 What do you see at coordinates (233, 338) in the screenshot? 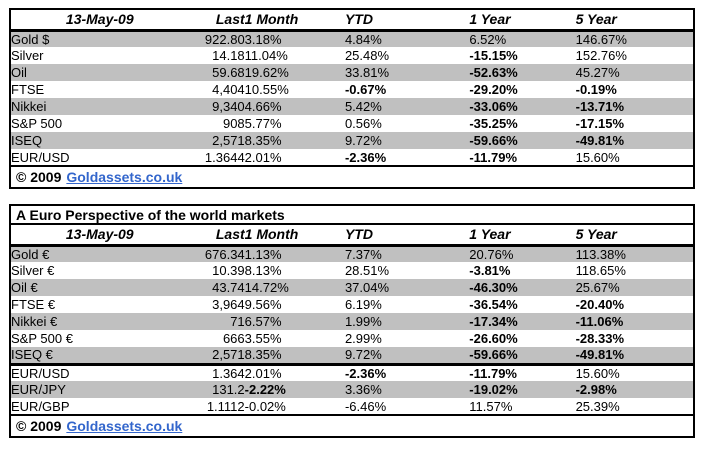
I see `cell-last: 666` at bounding box center [233, 338].